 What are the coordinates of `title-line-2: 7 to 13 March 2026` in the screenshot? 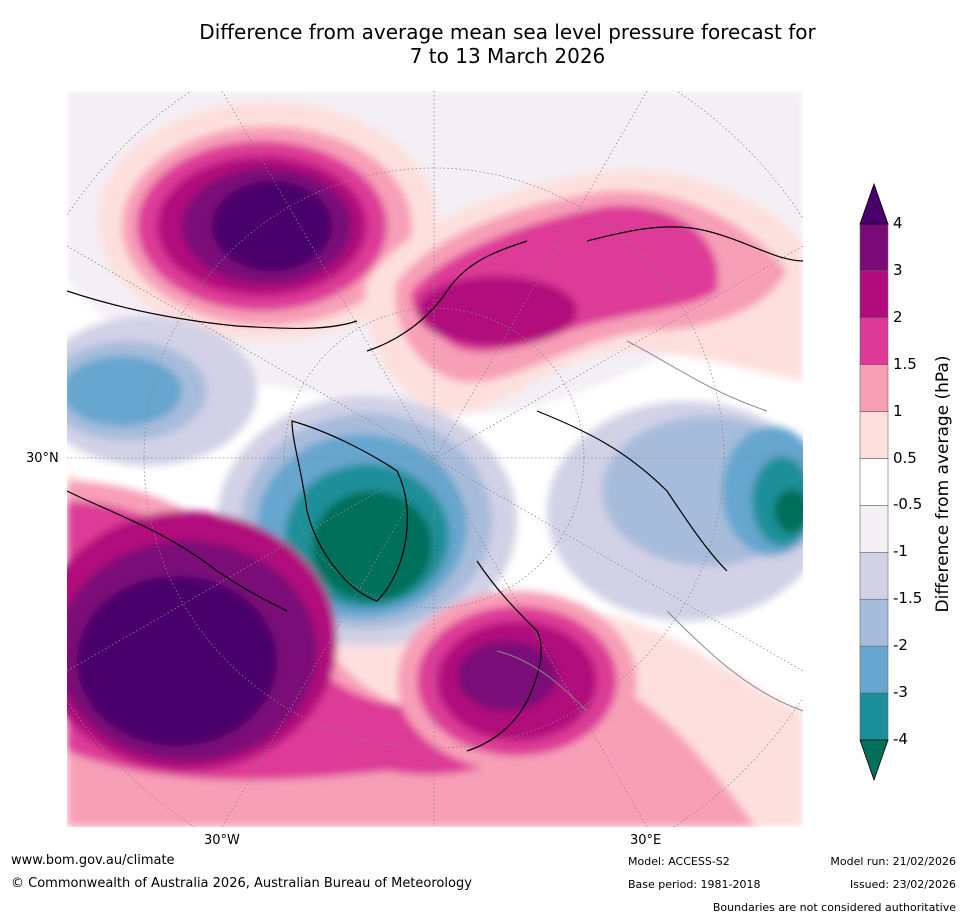 It's located at (507, 56).